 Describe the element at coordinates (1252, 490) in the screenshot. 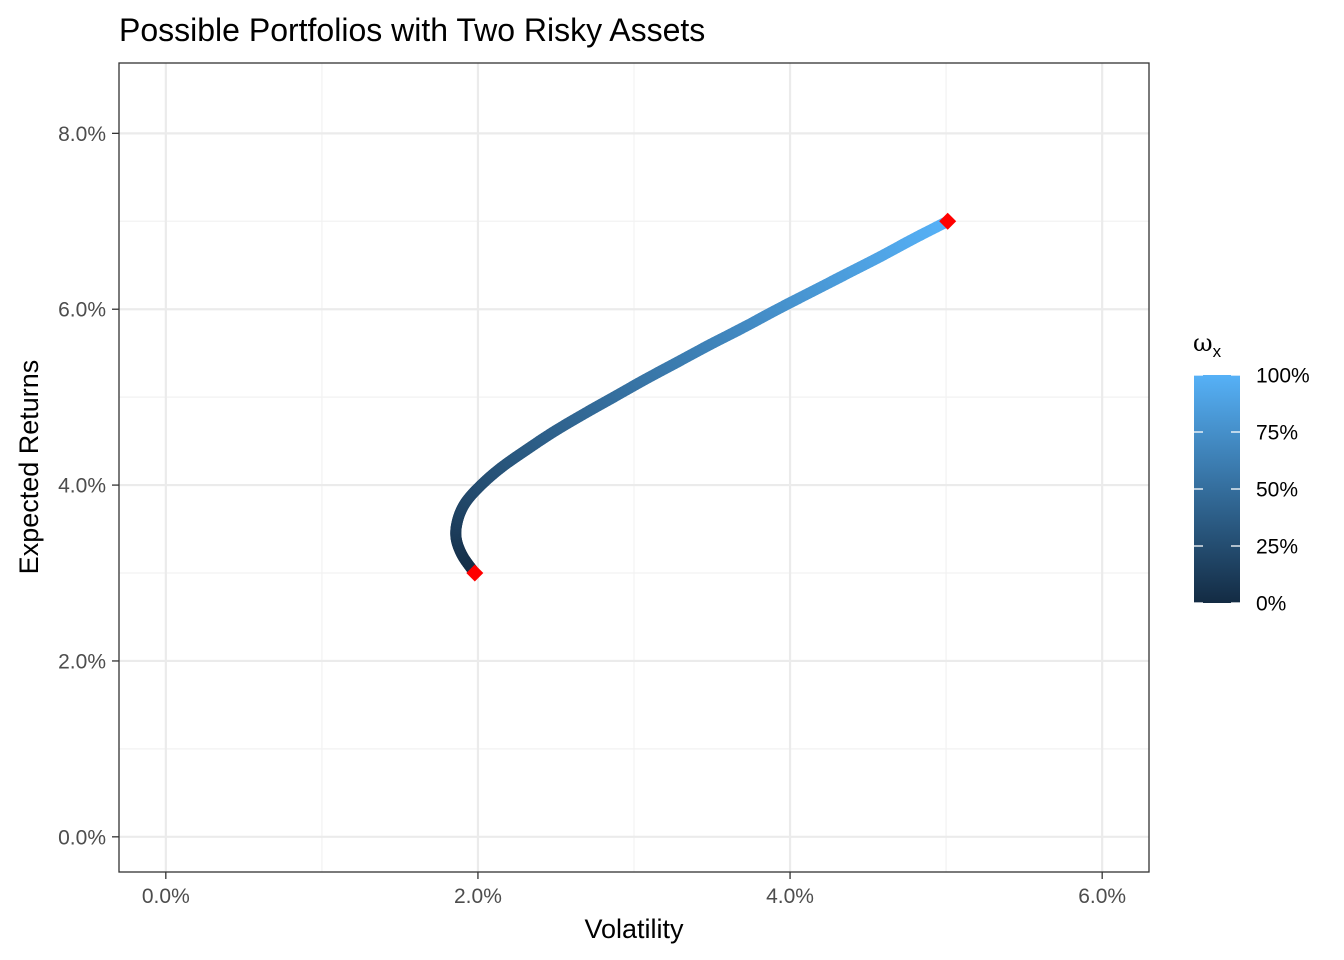

I see `legend-ticks: 0% 25% 50% 75% 100%` at that location.